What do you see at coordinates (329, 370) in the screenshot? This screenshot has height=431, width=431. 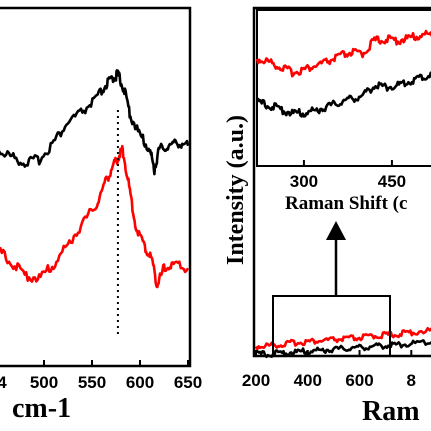 I see `right-x-ticks: 200 400 600 8` at bounding box center [329, 370].